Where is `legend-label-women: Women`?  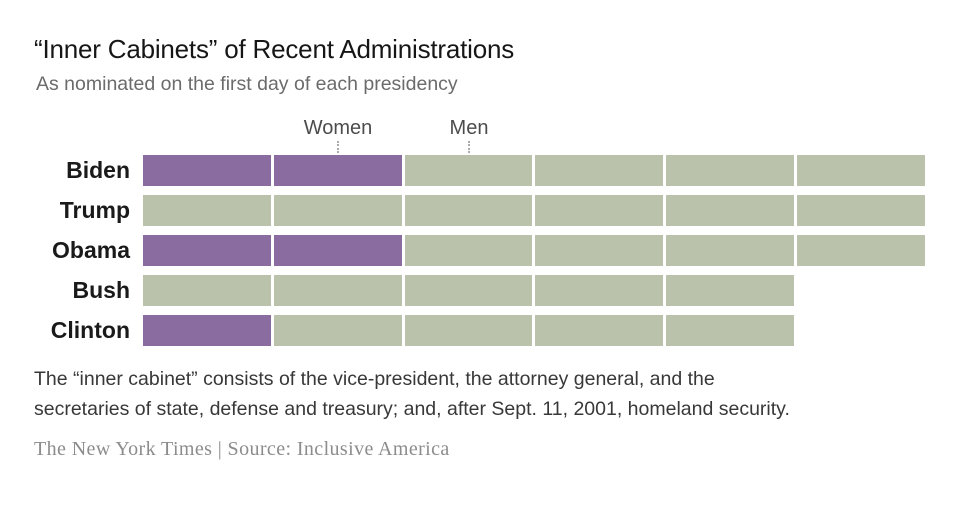
legend-label-women: Women is located at coordinates (338, 128).